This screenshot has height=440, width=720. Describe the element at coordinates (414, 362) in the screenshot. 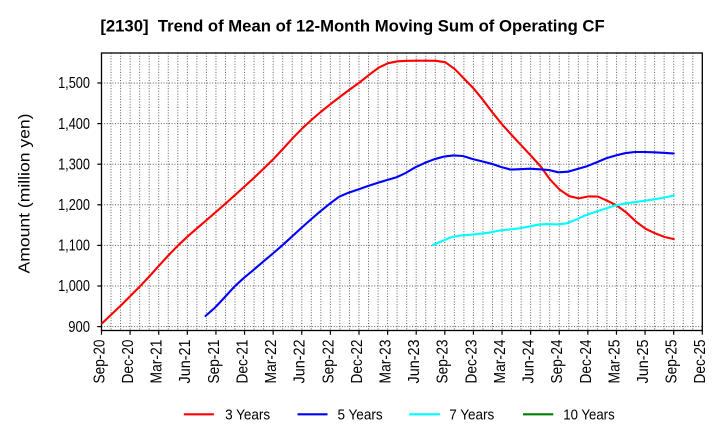

I see `svg-text: Jun-23` at that location.